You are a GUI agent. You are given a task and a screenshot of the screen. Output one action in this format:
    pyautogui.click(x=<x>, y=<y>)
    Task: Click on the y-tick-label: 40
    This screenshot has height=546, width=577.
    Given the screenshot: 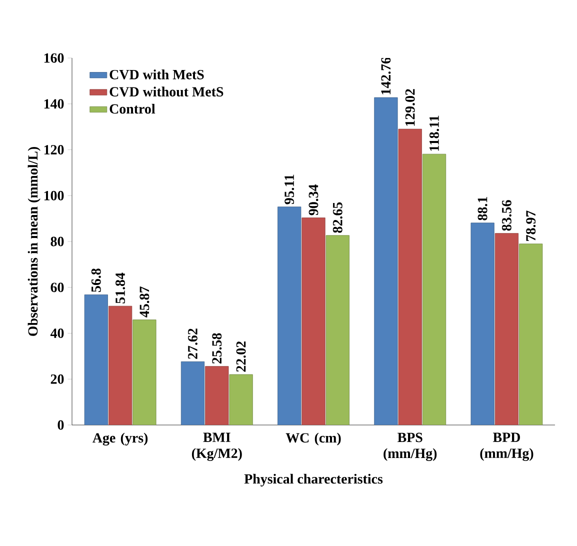 What is the action you would take?
    pyautogui.click(x=57, y=333)
    